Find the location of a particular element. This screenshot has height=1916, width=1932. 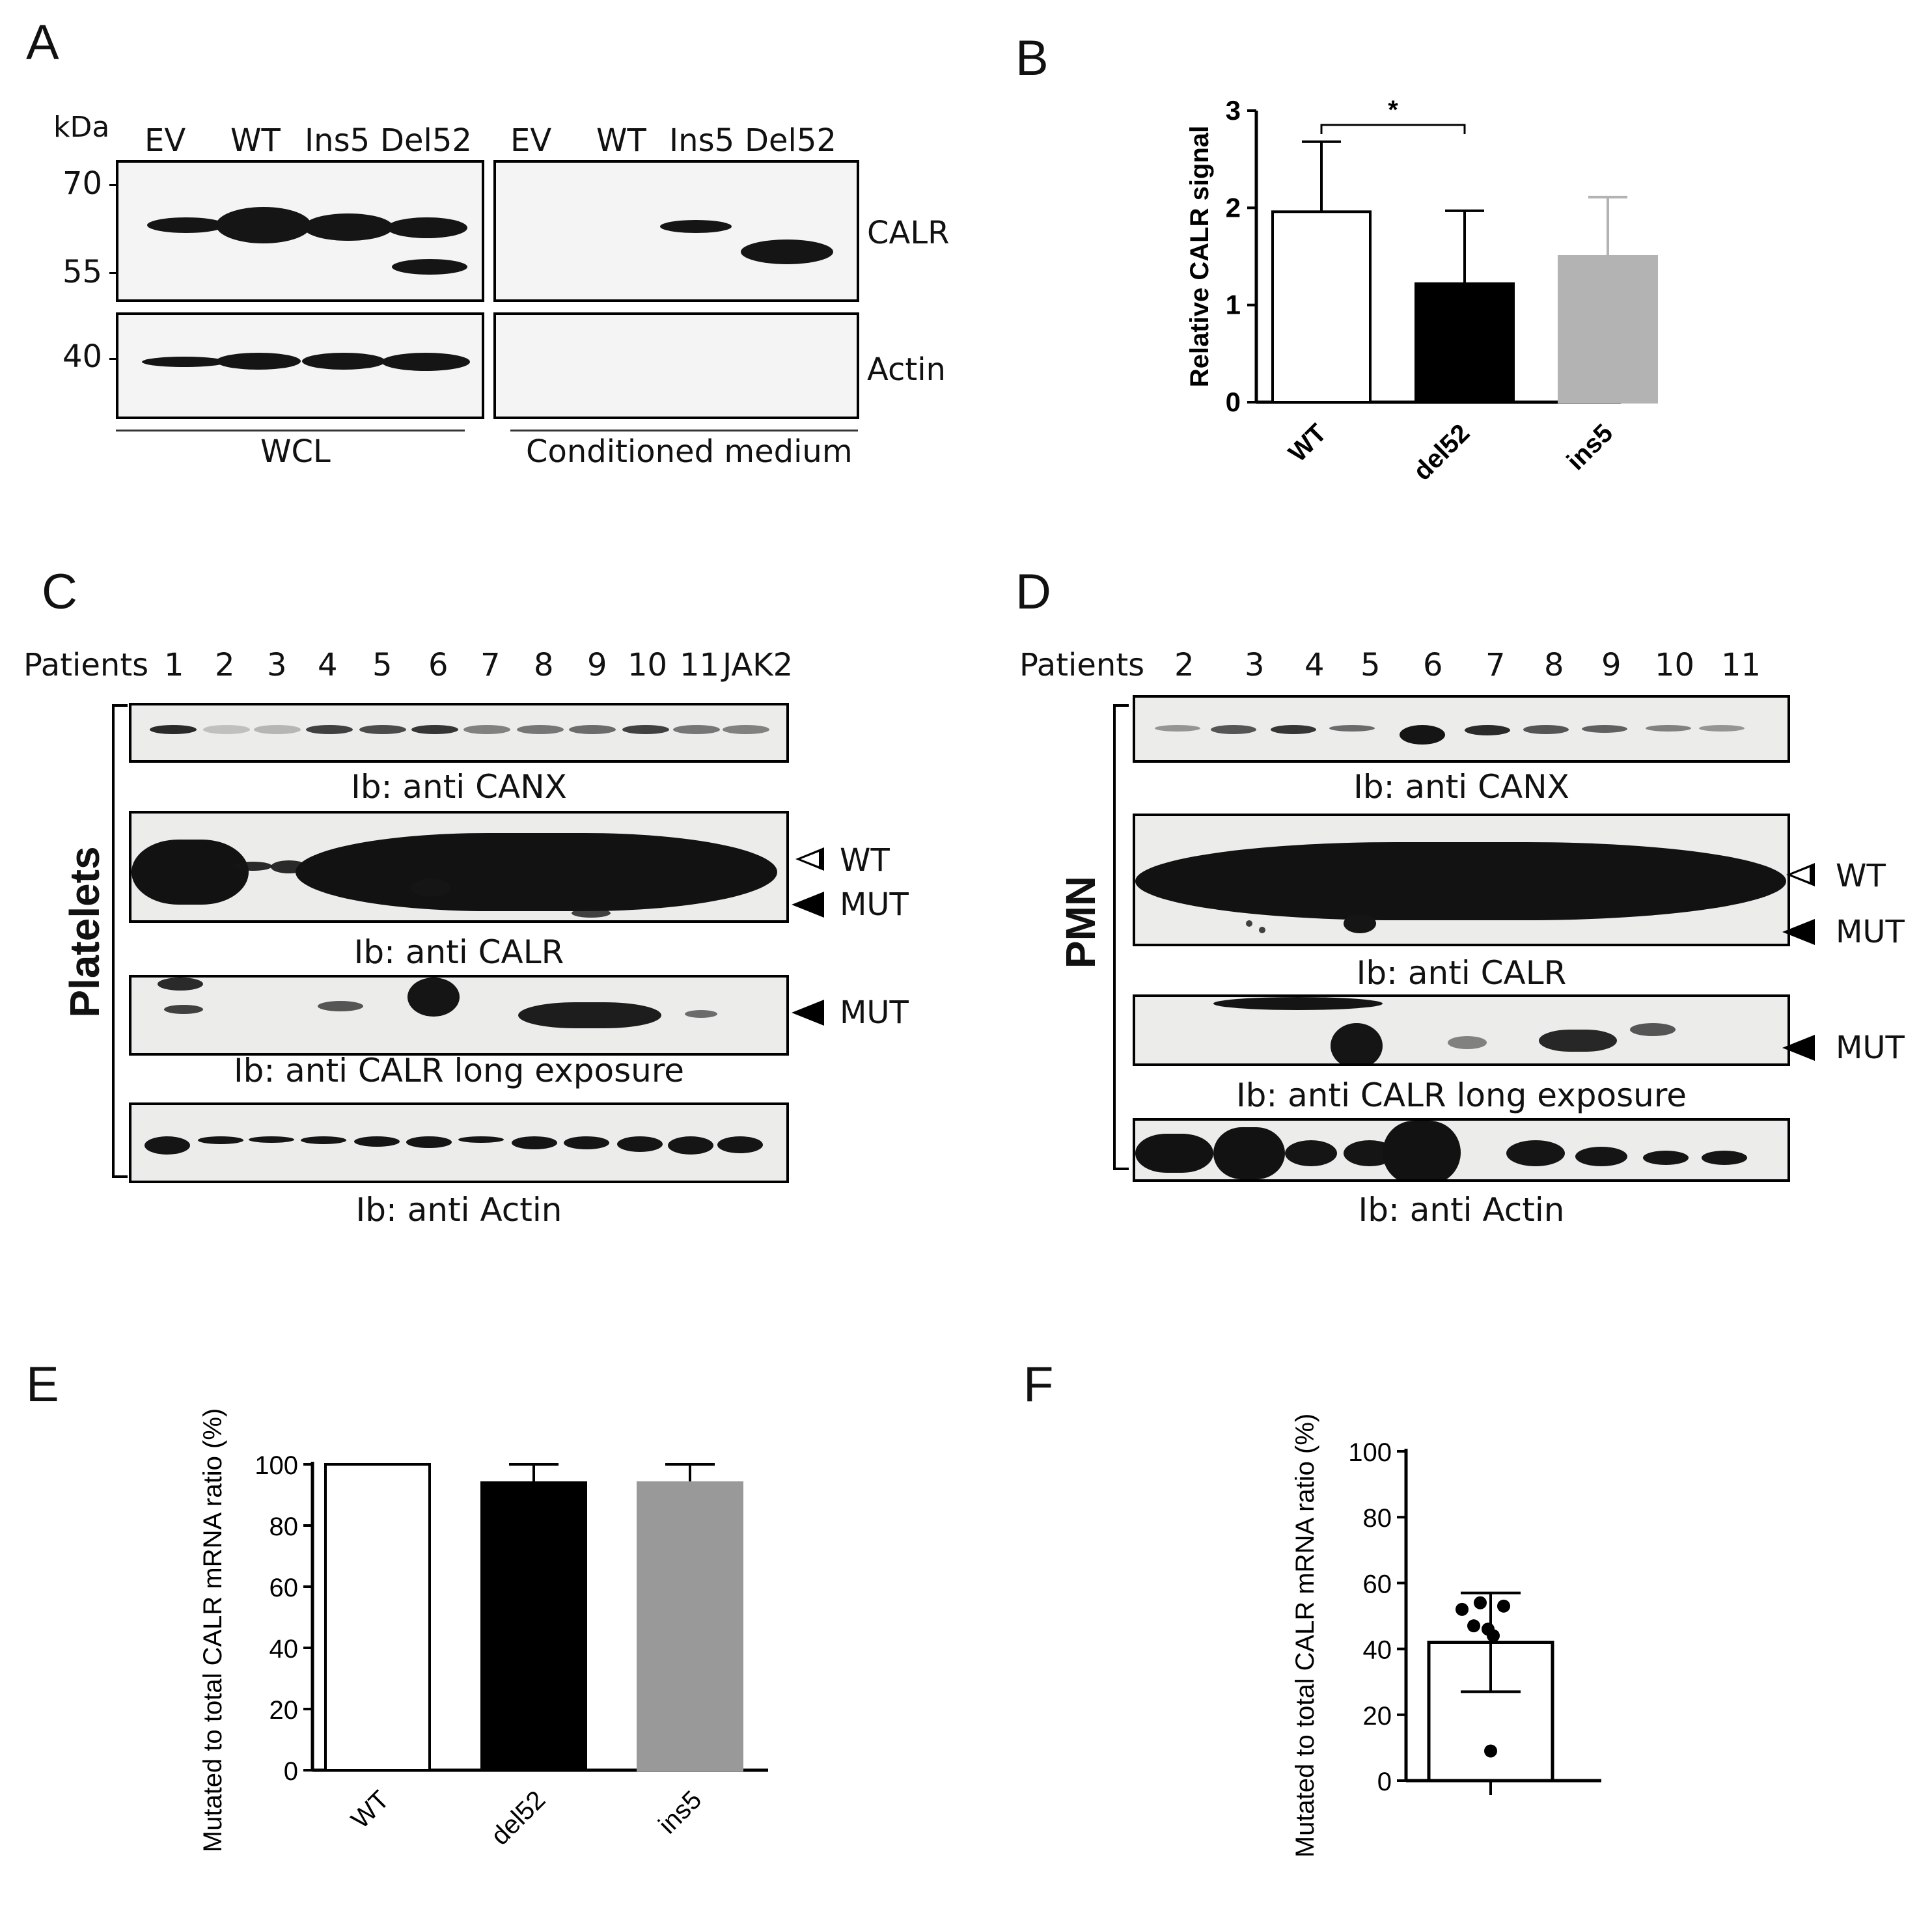

y-tick-label: 3 is located at coordinates (1233, 110).